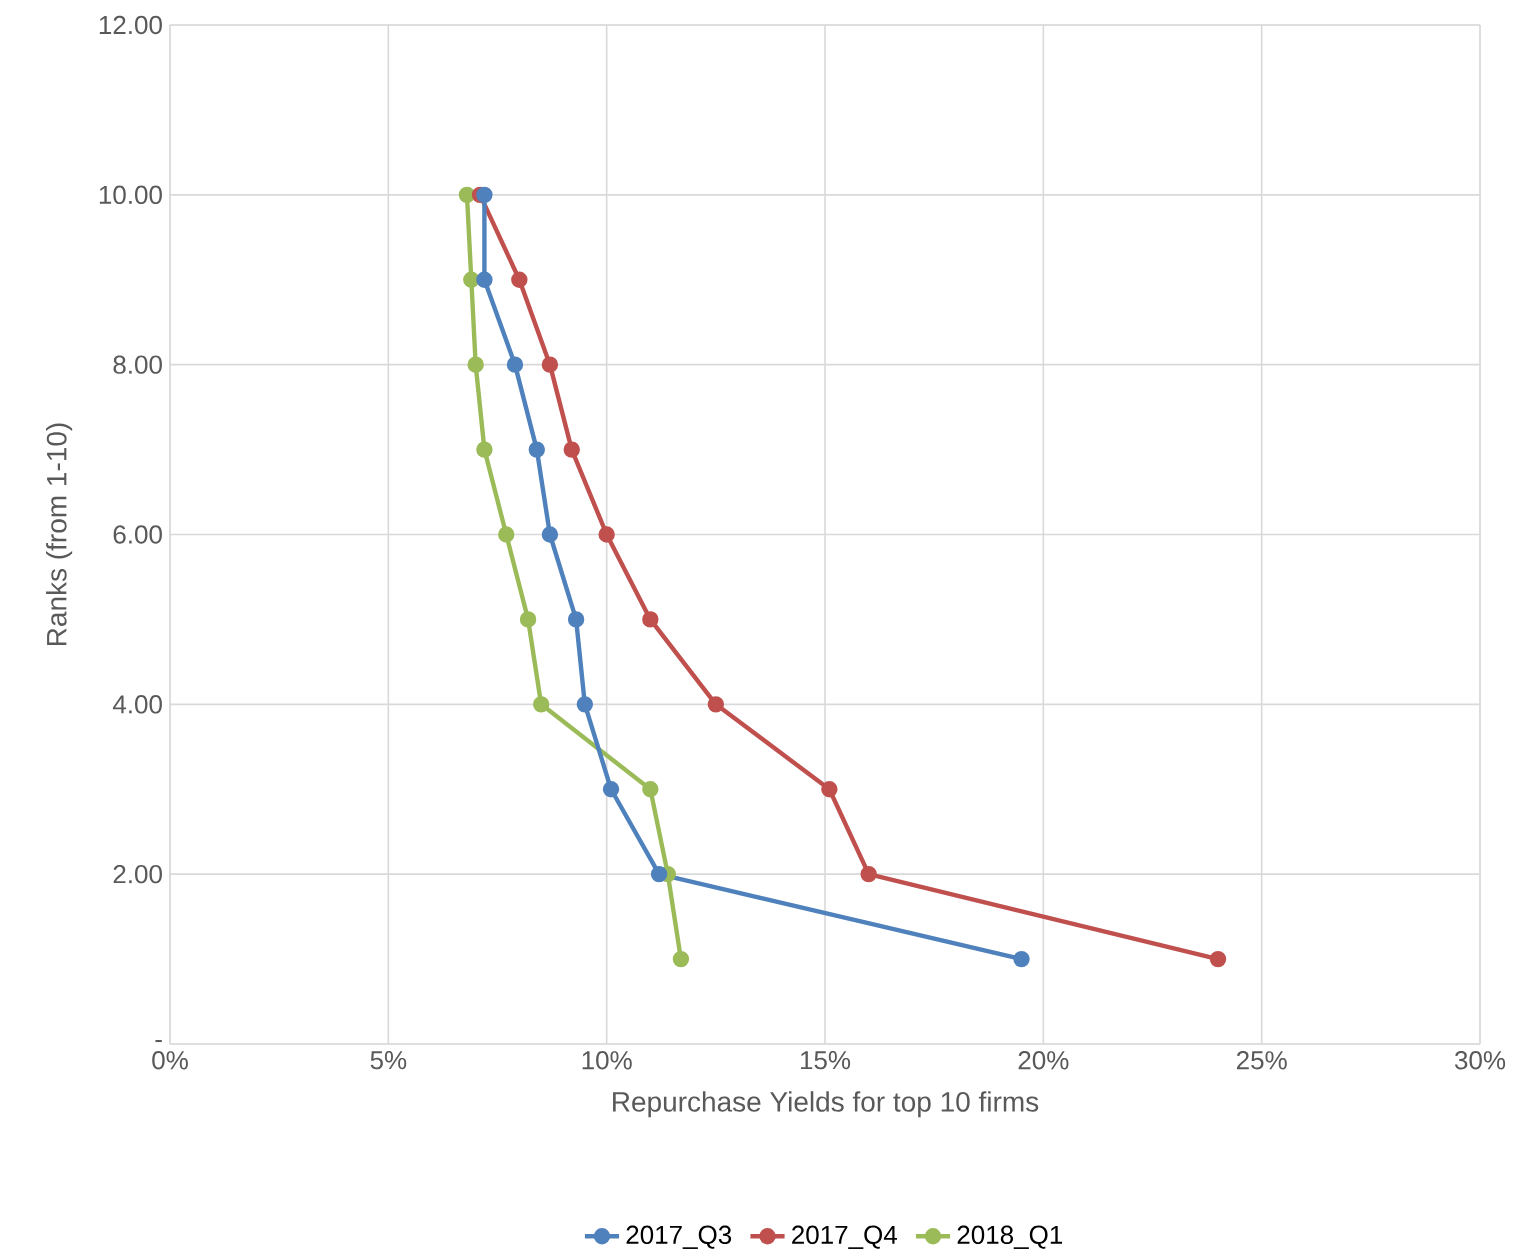 This screenshot has height=1255, width=1524. I want to click on legend-label: 2018_Q1, so click(1010, 1237).